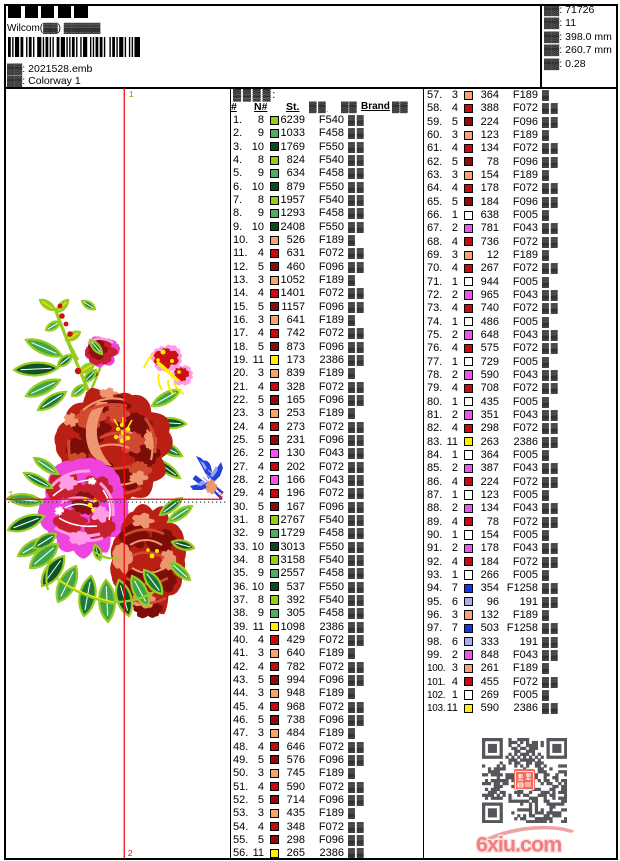 The image size is (620, 861). What do you see at coordinates (518, 845) in the screenshot?
I see `svg-text: 6xiu.com` at bounding box center [518, 845].